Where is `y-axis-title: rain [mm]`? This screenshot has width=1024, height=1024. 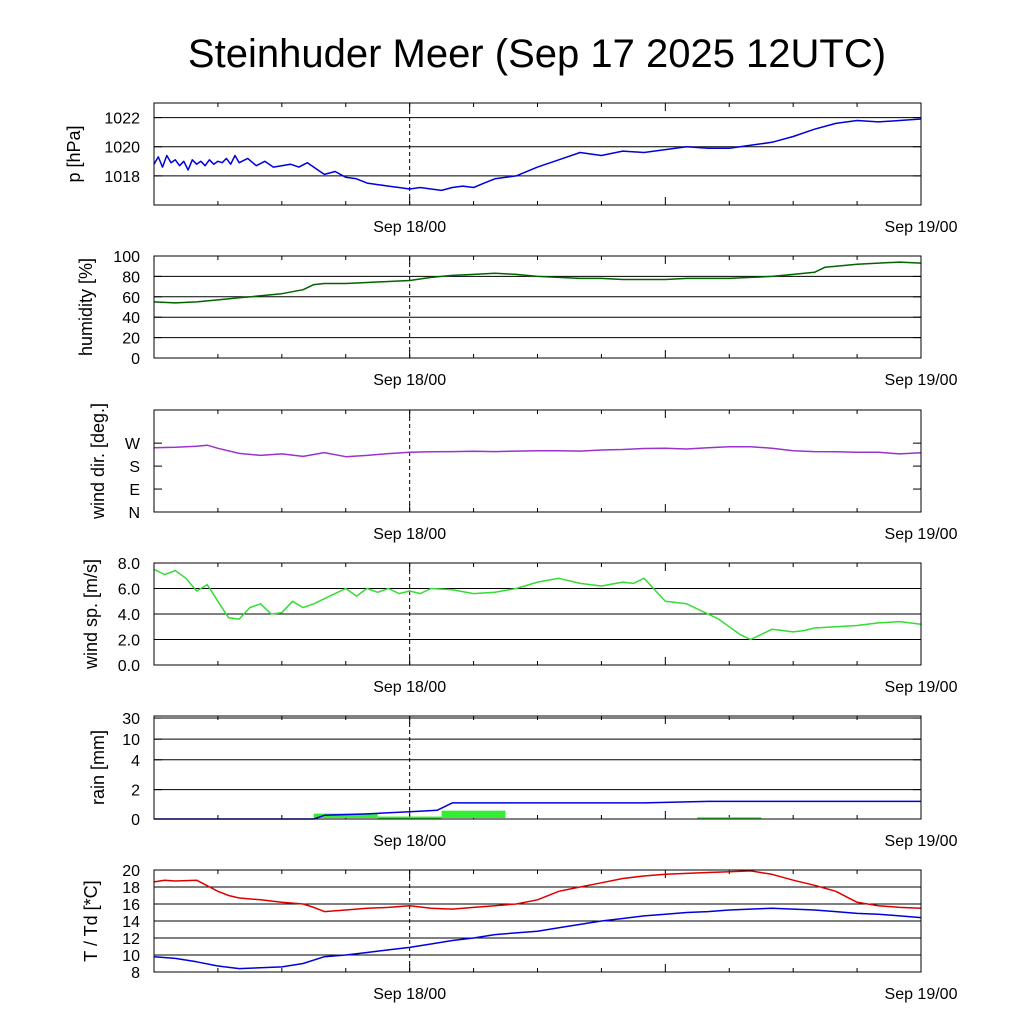
y-axis-title: rain [mm] is located at coordinates (98, 767).